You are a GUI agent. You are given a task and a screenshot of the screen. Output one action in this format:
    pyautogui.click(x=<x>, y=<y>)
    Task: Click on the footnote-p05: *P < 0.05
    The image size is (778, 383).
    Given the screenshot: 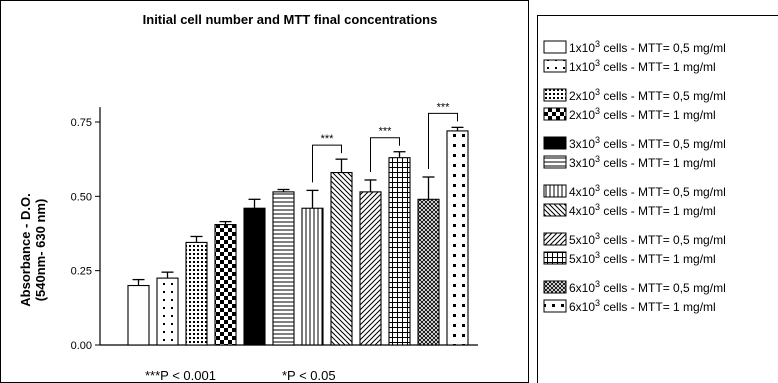 What is the action you would take?
    pyautogui.click(x=309, y=375)
    